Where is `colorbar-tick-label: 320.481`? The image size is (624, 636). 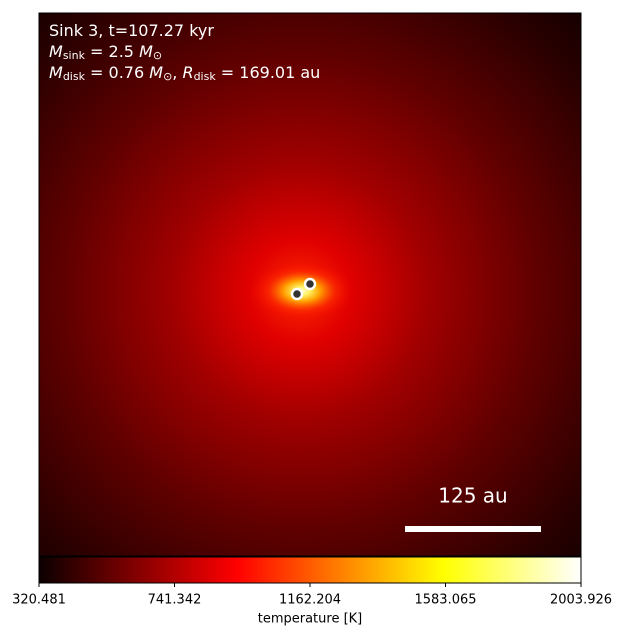 colorbar-tick-label: 320.481 is located at coordinates (39, 600).